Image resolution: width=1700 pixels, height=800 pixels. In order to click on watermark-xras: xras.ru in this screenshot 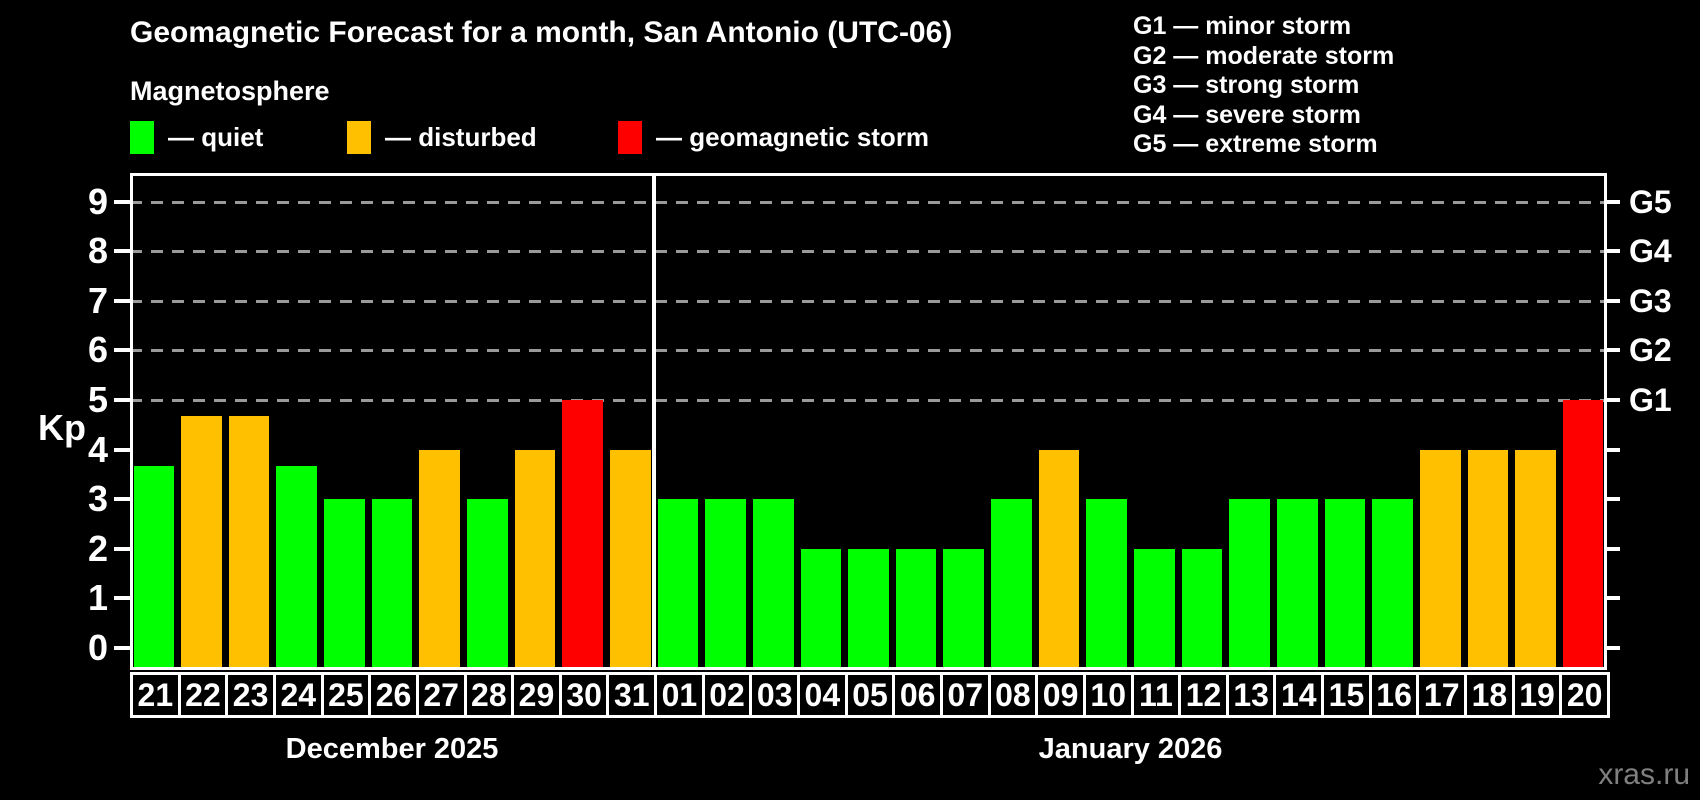, I will do `click(1644, 774)`.